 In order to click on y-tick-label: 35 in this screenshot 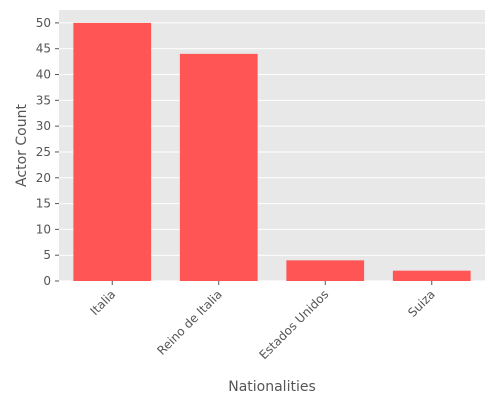, I will do `click(43, 100)`.